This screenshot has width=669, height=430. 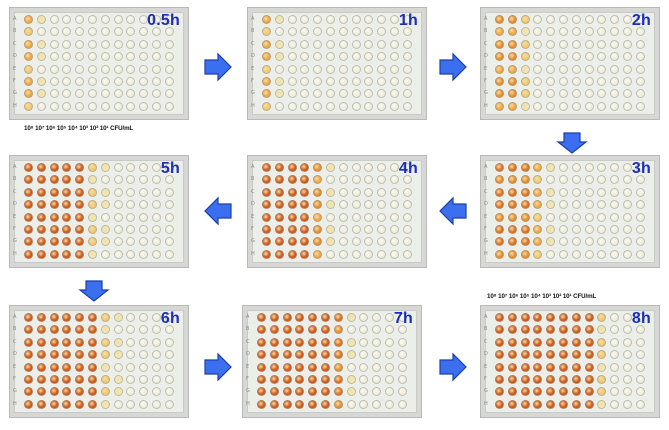 I want to click on down-arrow-icon, so click(x=572, y=143).